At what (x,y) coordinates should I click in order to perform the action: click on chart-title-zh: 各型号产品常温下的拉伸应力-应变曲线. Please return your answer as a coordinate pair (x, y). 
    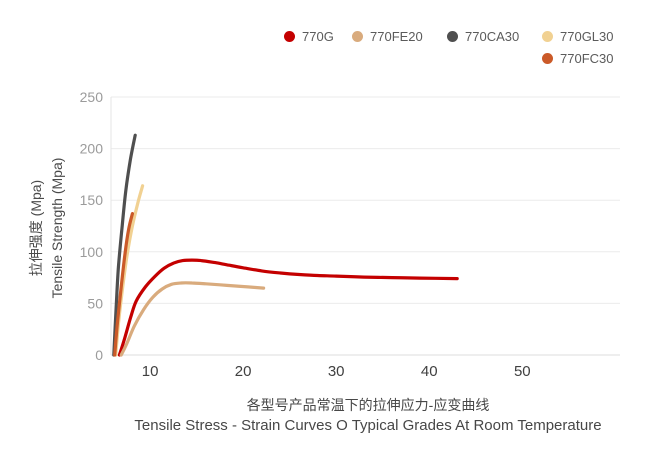
    Looking at the image, I should click on (368, 405).